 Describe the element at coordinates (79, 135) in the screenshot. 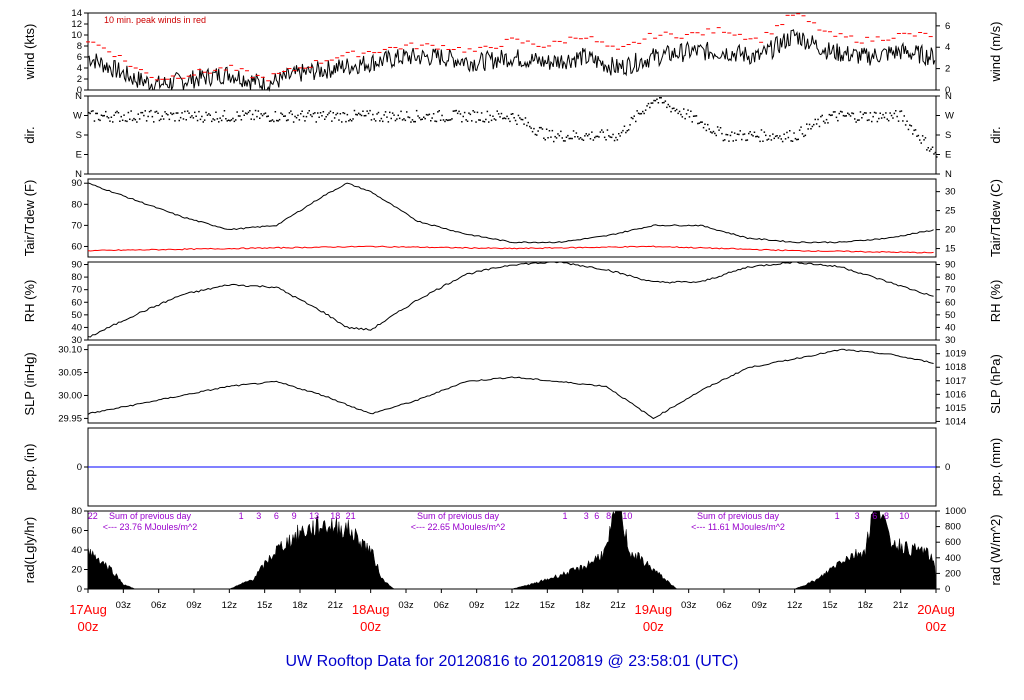

I see `dir-ytick-label-left: S` at that location.